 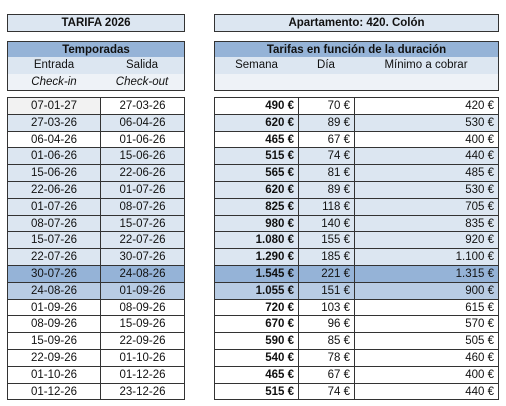 I want to click on header-spacer, so click(x=356, y=82).